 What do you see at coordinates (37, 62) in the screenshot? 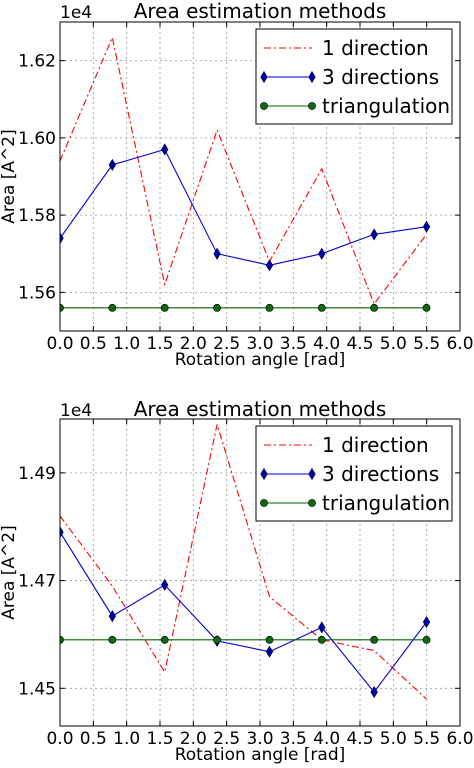
I see `y-tick-label: 1.62` at bounding box center [37, 62].